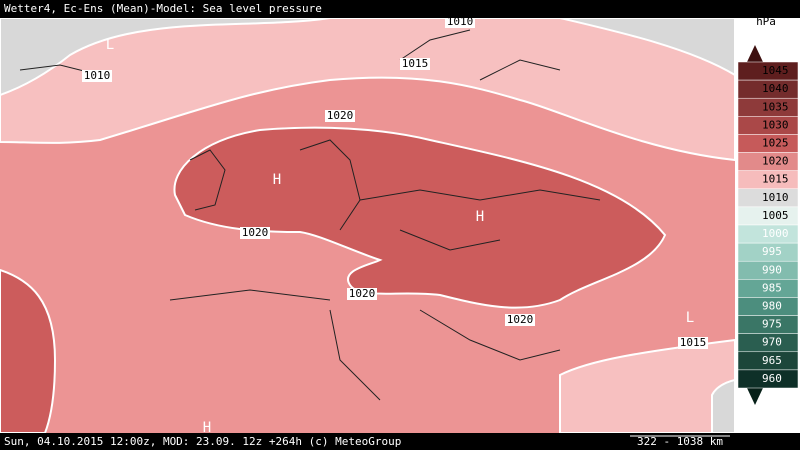  I want to click on legend-label: 990, so click(772, 269).